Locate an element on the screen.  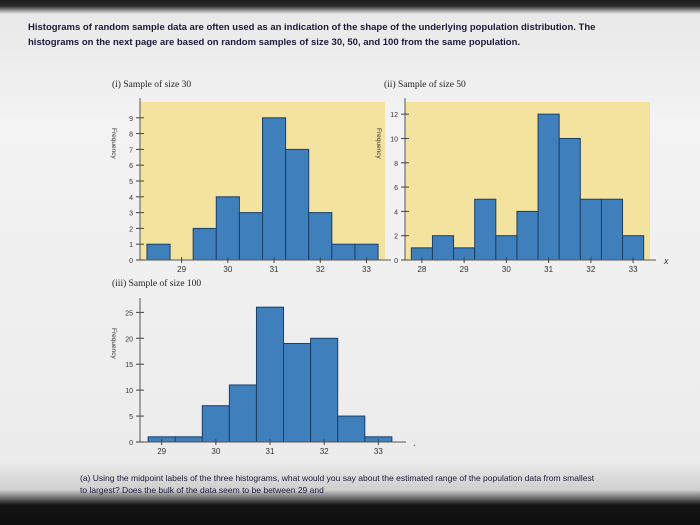
y-tick-label: 12 is located at coordinates (394, 115).